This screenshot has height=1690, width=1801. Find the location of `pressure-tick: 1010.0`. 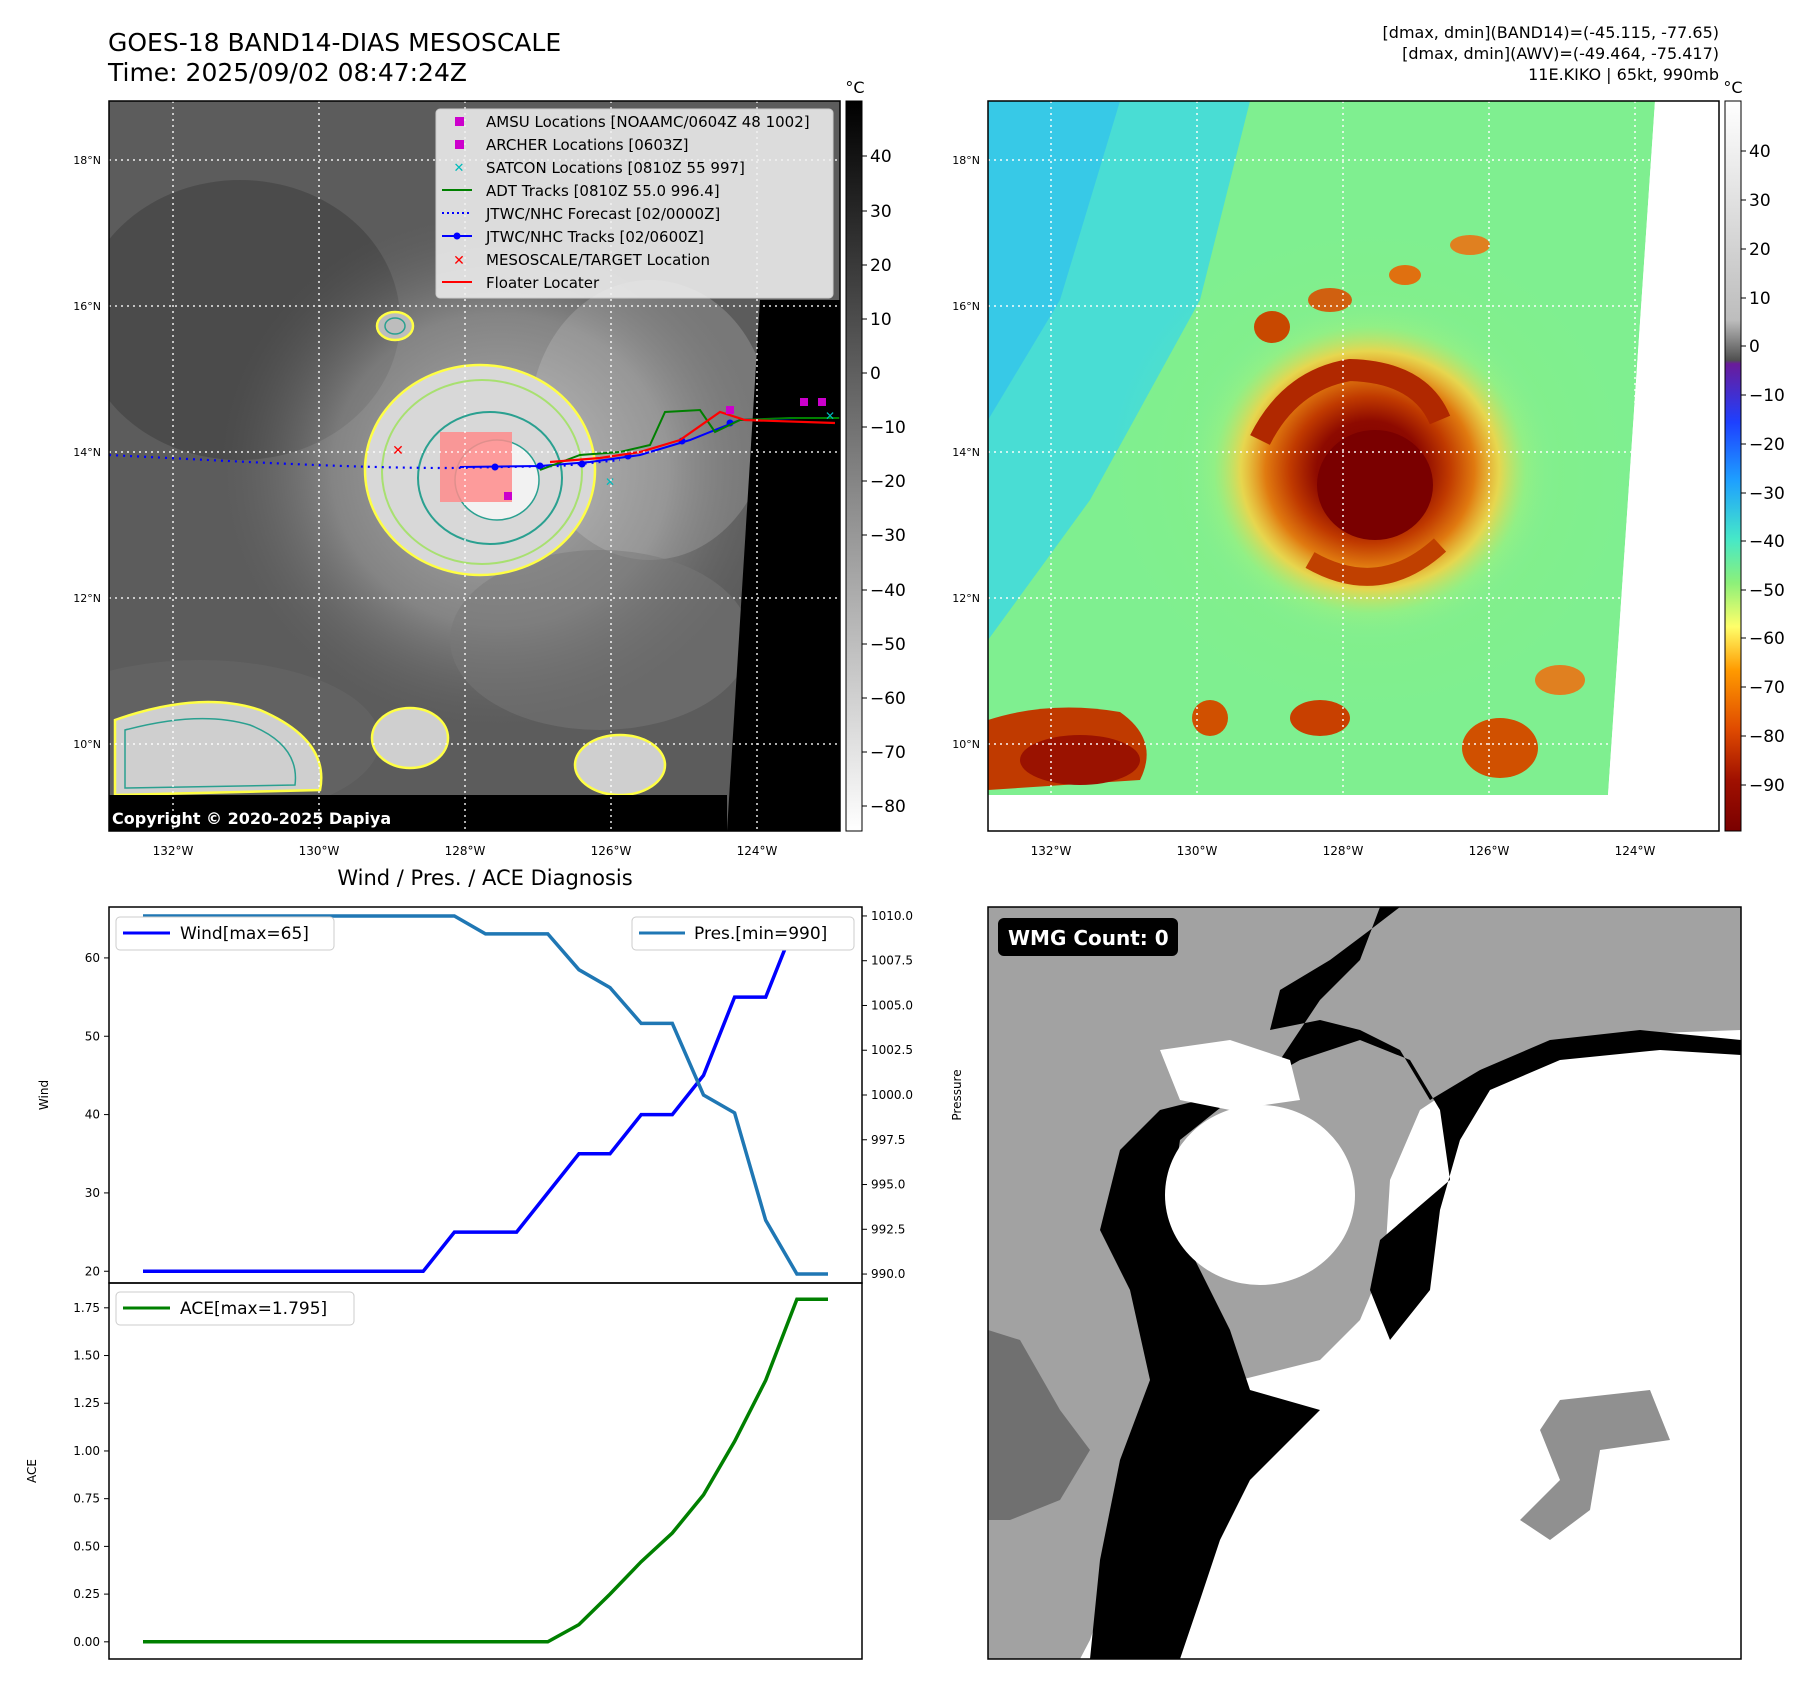

pressure-tick: 1010.0 is located at coordinates (892, 916).